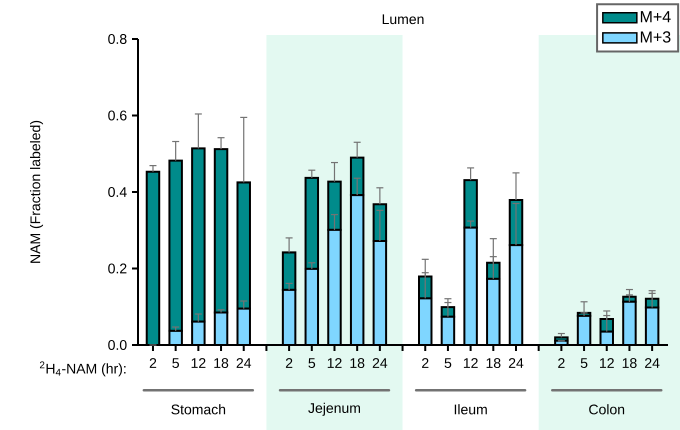 This screenshot has width=680, height=430. I want to click on text: Colon, so click(606, 409).